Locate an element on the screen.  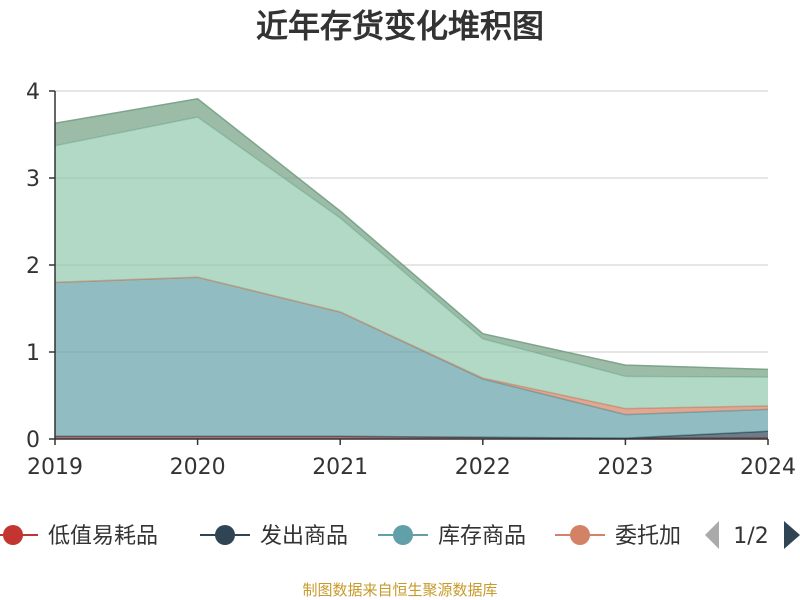
x-tick-label: 2020 is located at coordinates (198, 467).